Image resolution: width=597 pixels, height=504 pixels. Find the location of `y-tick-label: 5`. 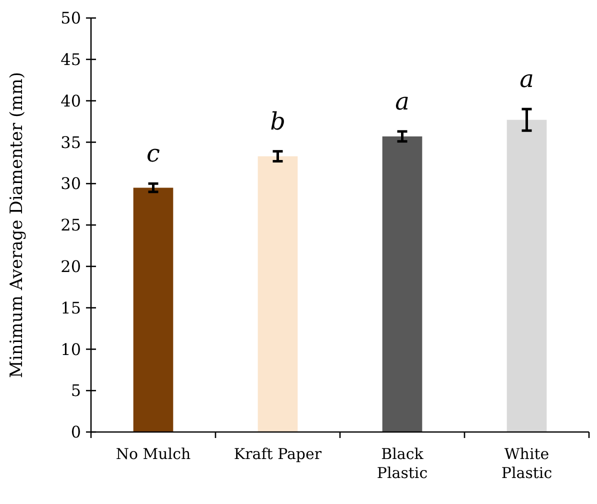

y-tick-label: 5 is located at coordinates (75, 390).